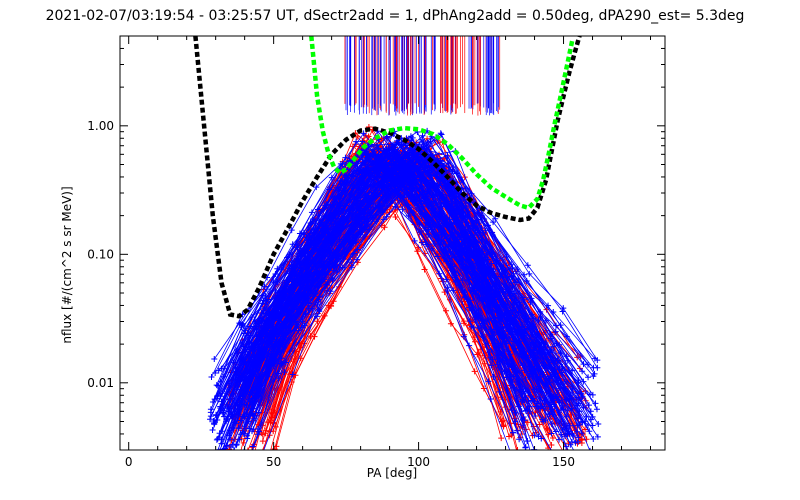 The width and height of the screenshot is (800, 500). What do you see at coordinates (100, 383) in the screenshot?
I see `y-tick-label-0: 0.01` at bounding box center [100, 383].